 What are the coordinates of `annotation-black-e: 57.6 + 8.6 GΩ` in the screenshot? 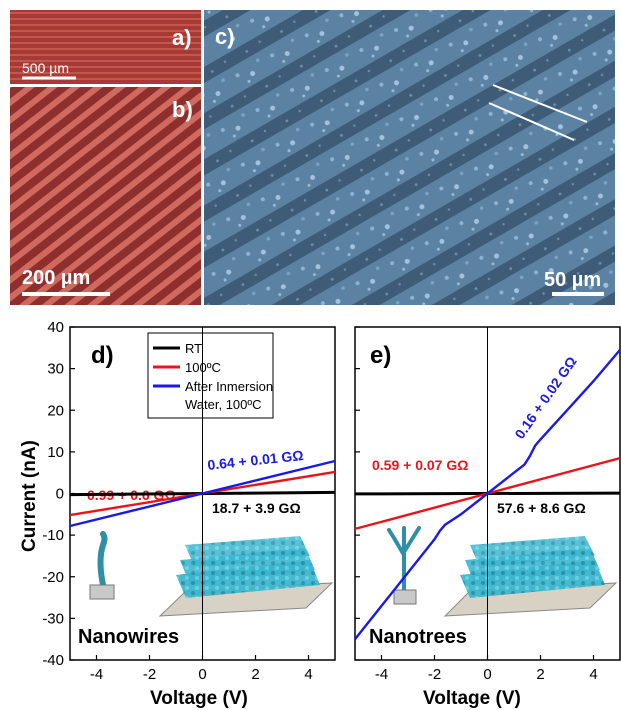 It's located at (541, 508).